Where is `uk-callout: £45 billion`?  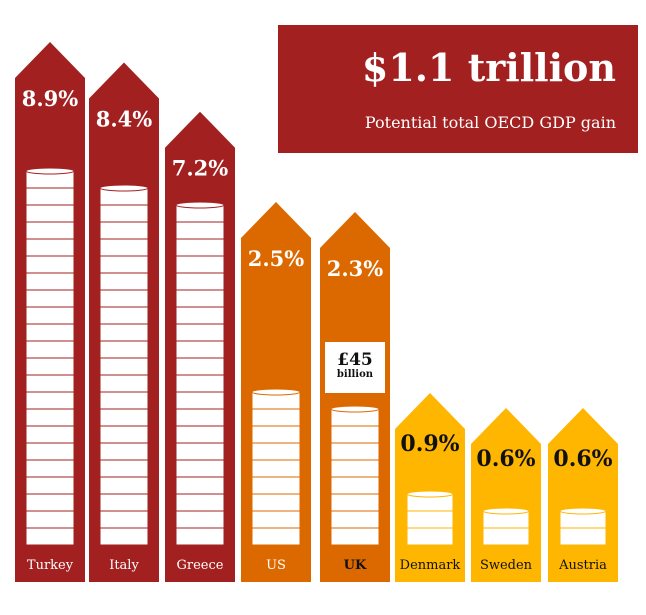
uk-callout: £45 billion is located at coordinates (355, 367).